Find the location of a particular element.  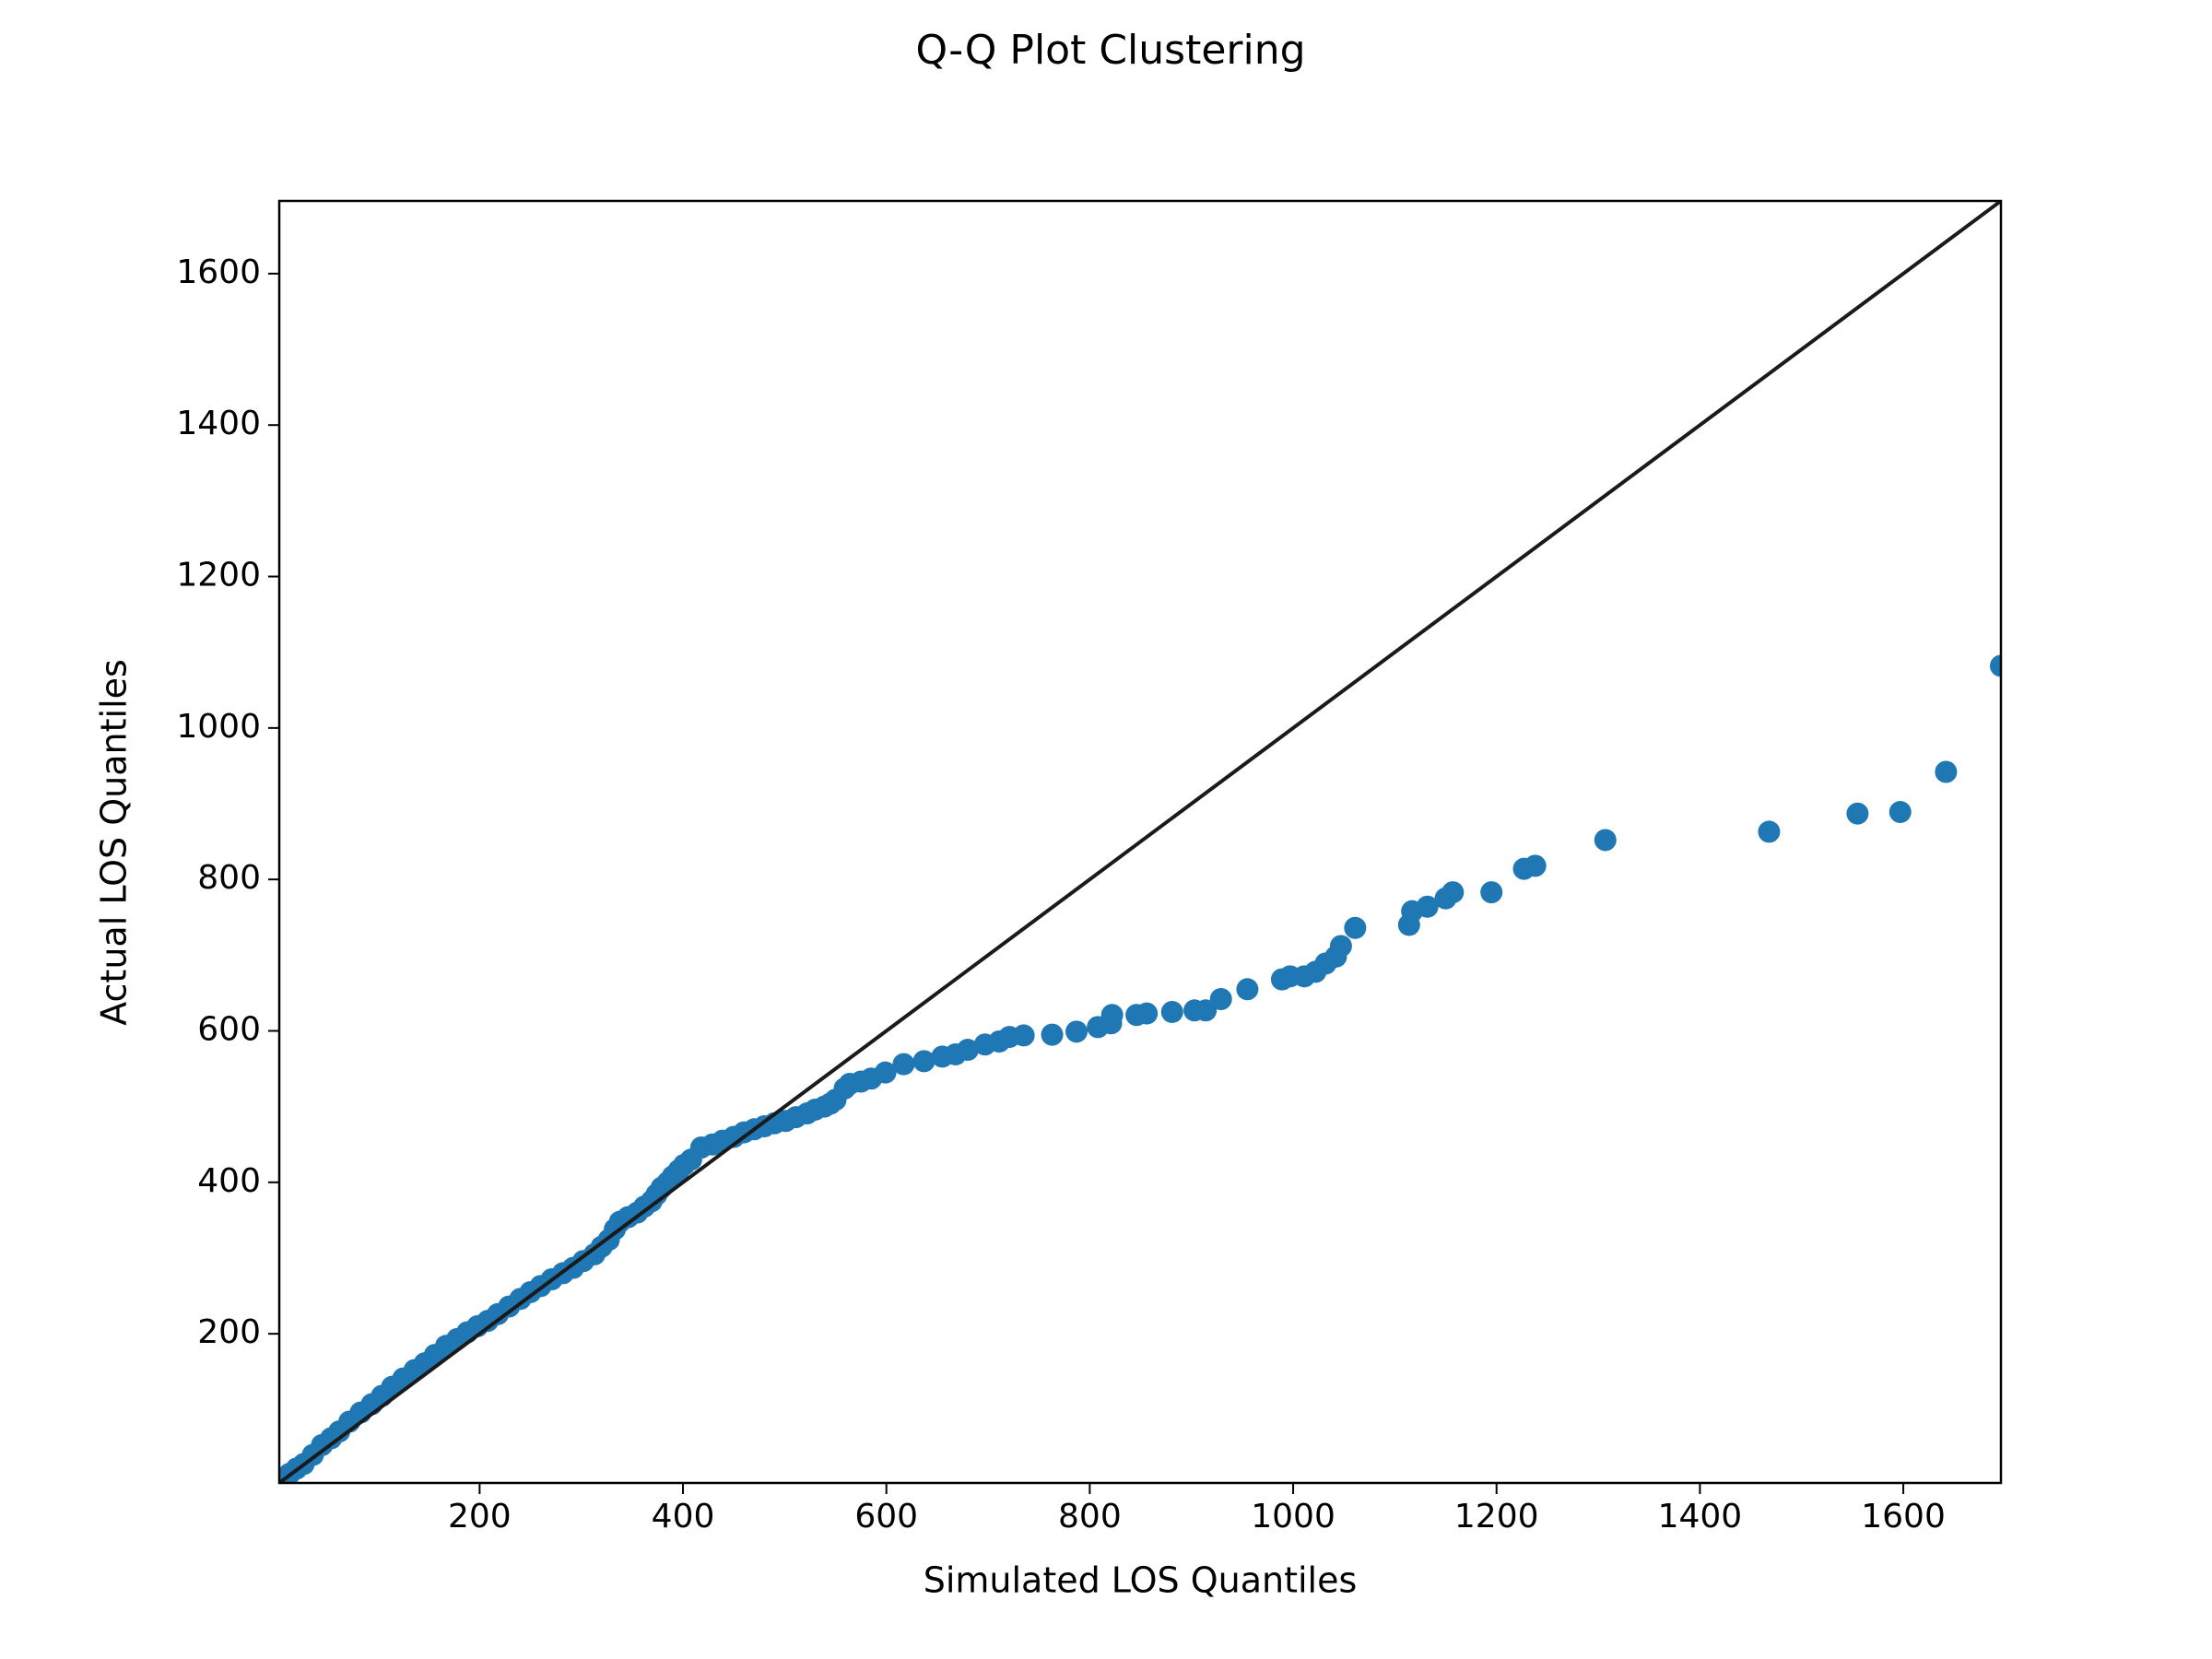

x-tick-label: 1600 is located at coordinates (1903, 1516).